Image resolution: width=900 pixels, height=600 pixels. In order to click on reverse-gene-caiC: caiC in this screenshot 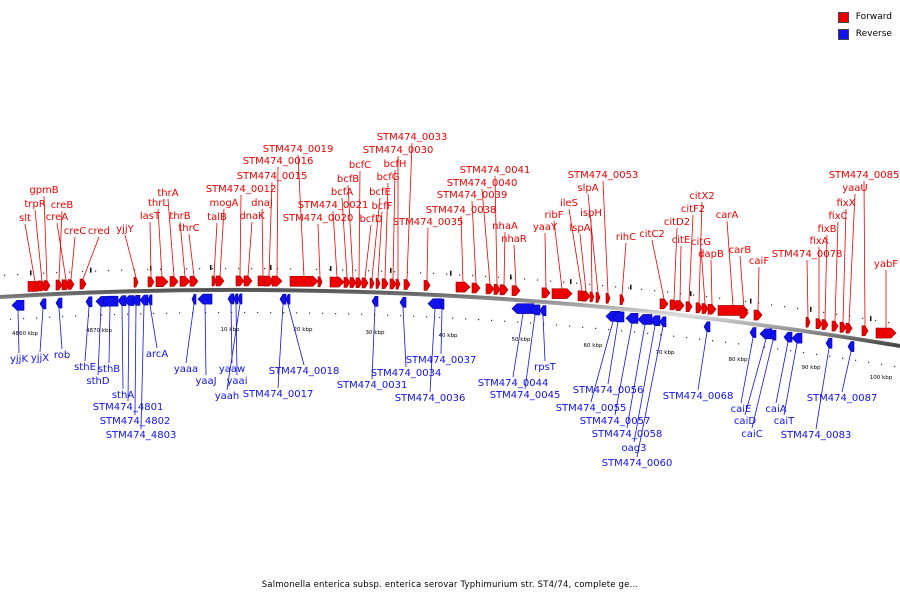, I will do `click(759, 384)`.